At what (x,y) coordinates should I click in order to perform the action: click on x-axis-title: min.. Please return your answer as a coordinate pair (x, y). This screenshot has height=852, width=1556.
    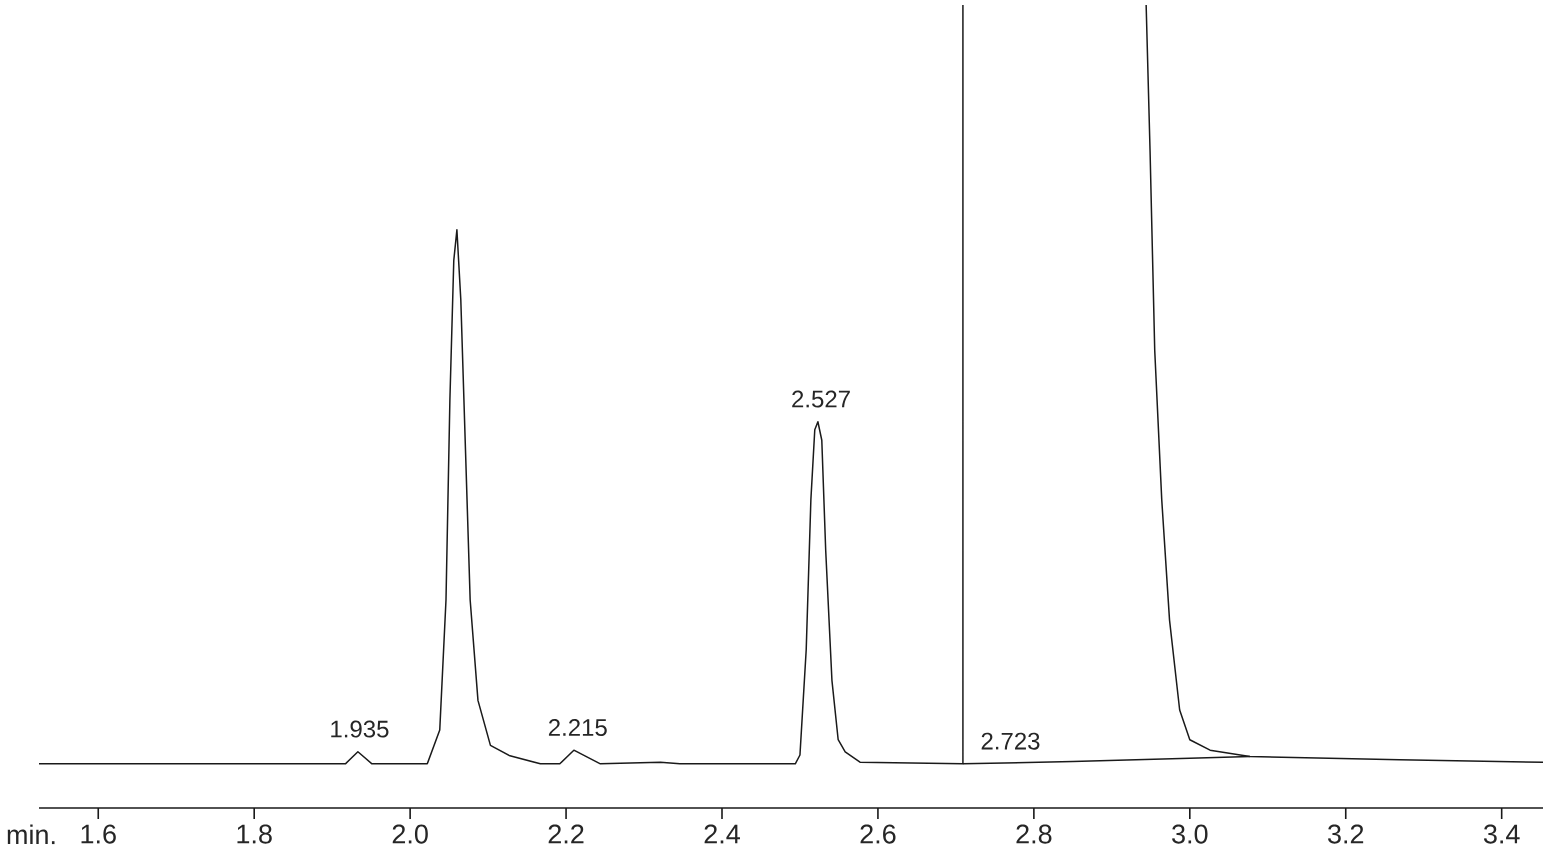
    Looking at the image, I should click on (31, 834).